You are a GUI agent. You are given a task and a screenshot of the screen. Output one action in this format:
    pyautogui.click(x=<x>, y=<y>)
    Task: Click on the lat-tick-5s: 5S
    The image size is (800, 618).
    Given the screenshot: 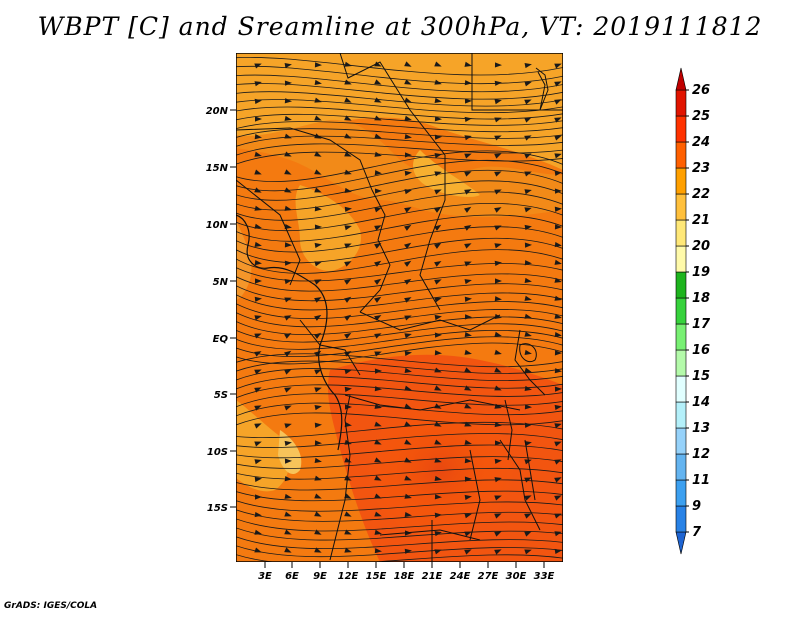 What is the action you would take?
    pyautogui.click(x=225, y=395)
    